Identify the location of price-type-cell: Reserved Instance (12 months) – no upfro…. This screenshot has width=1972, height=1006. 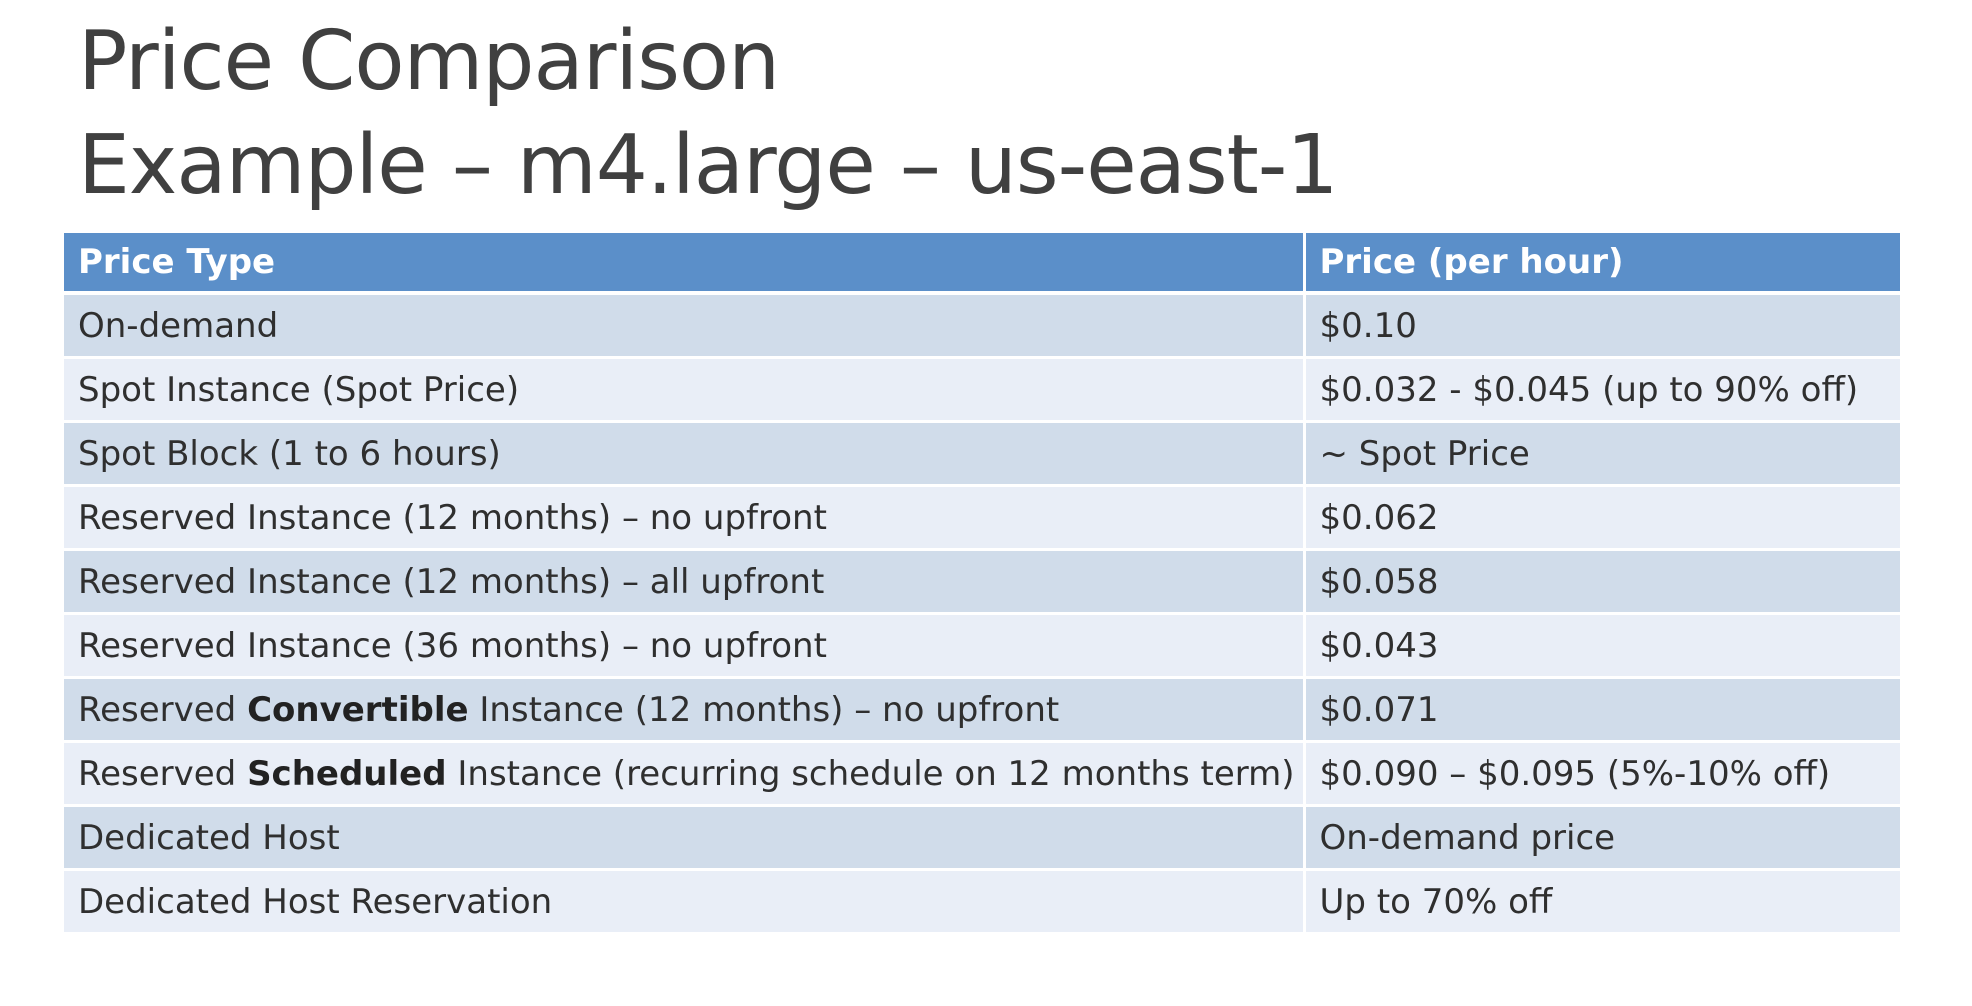
(685, 518).